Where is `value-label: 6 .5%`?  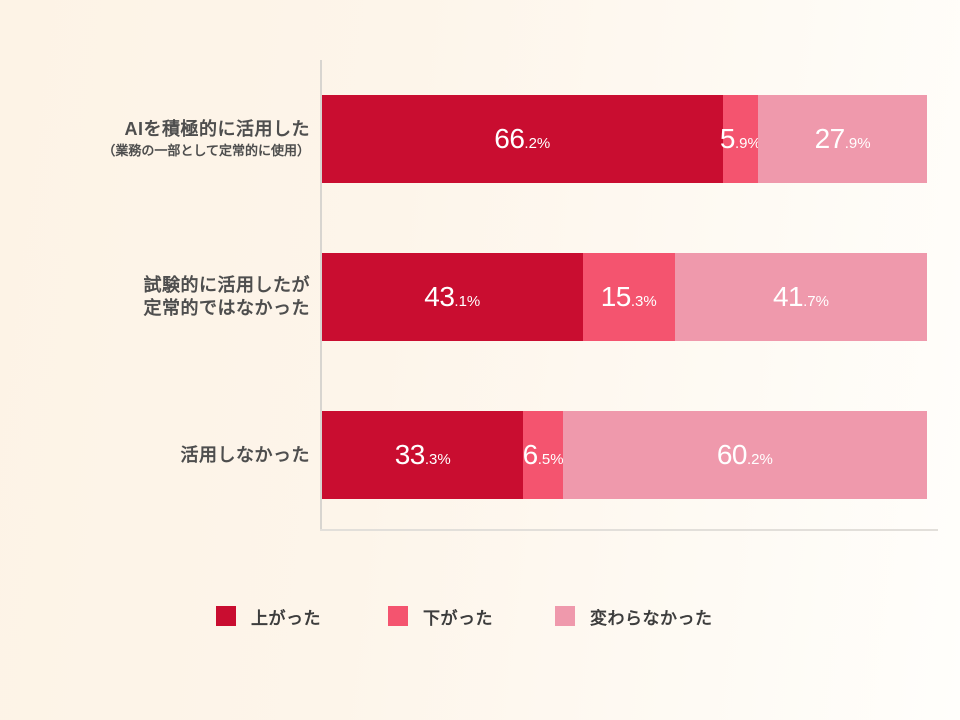
value-label: 6 .5% is located at coordinates (543, 455).